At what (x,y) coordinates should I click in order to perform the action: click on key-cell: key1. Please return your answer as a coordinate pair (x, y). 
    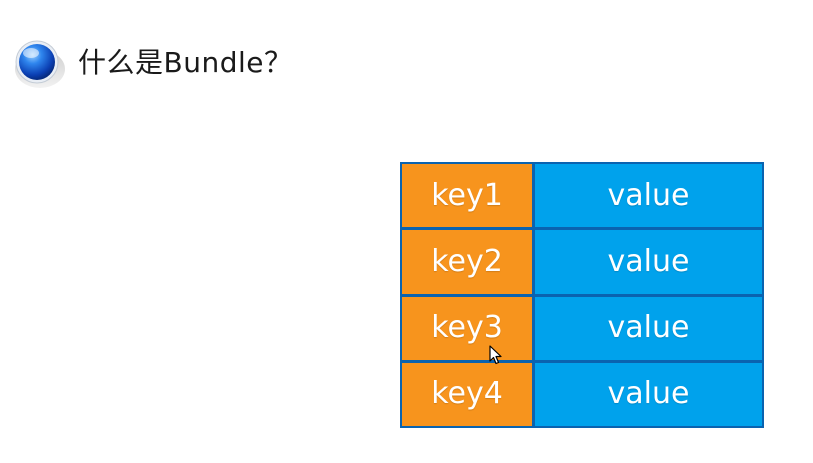
    Looking at the image, I should click on (467, 195).